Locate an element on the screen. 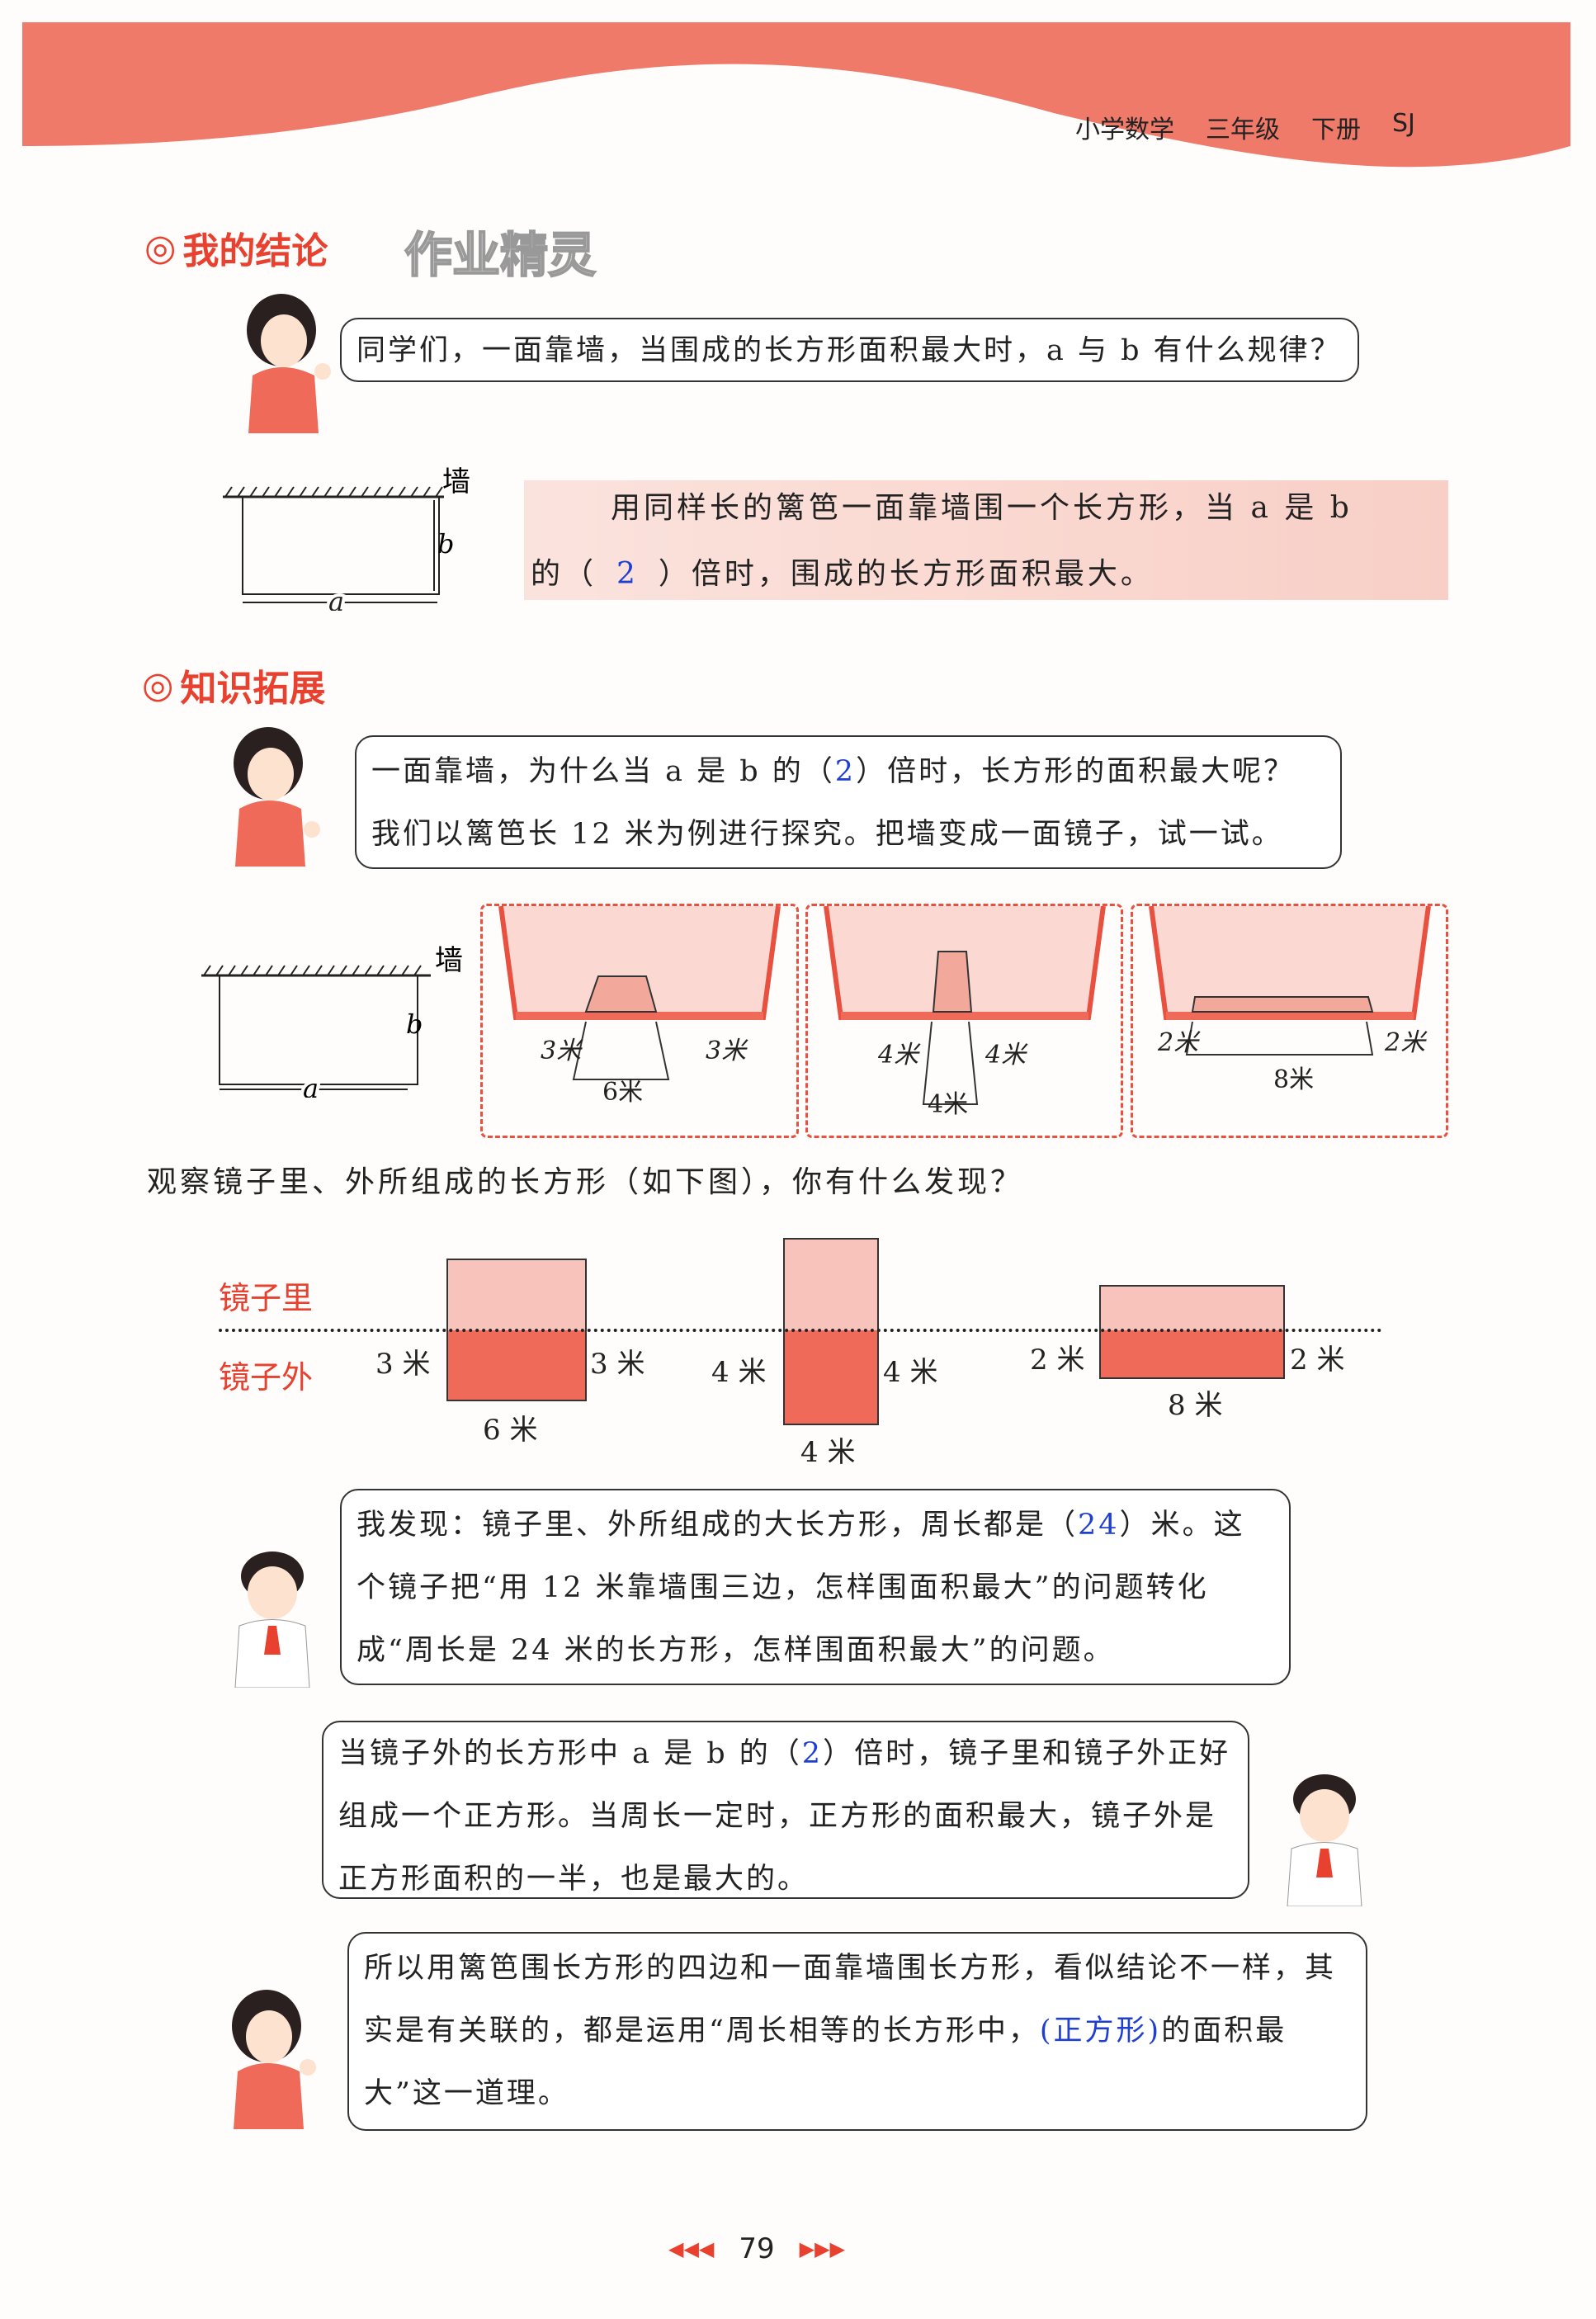 Image resolution: width=1596 pixels, height=2319 pixels. rect-2-inside is located at coordinates (831, 1284).